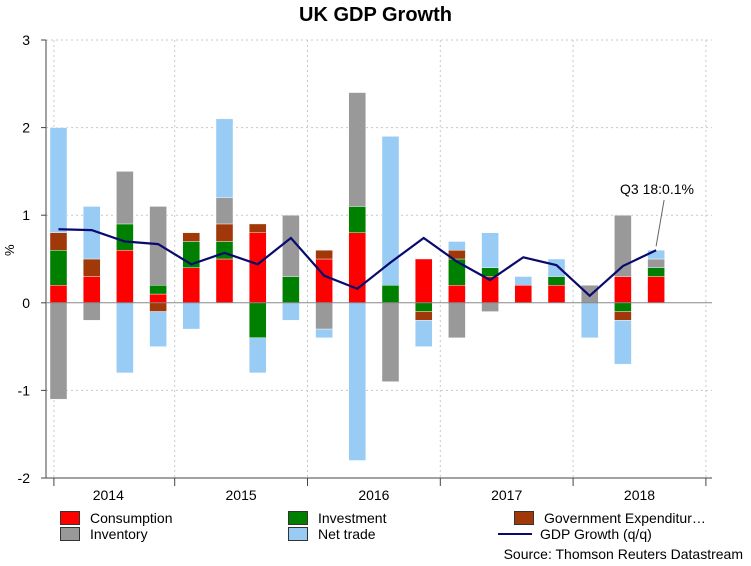  Describe the element at coordinates (26, 303) in the screenshot. I see `y-tick-label: 0` at that location.